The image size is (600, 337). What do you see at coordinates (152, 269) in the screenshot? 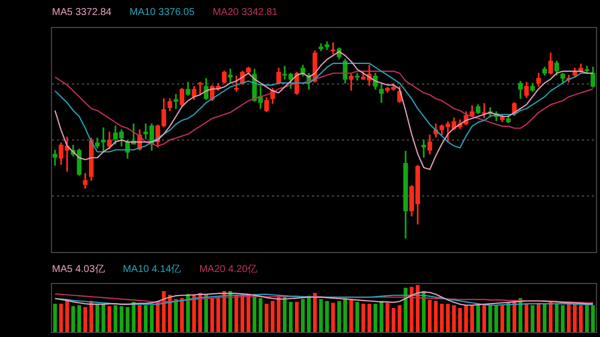
I see `text: MA10 4.14亿` at bounding box center [152, 269].